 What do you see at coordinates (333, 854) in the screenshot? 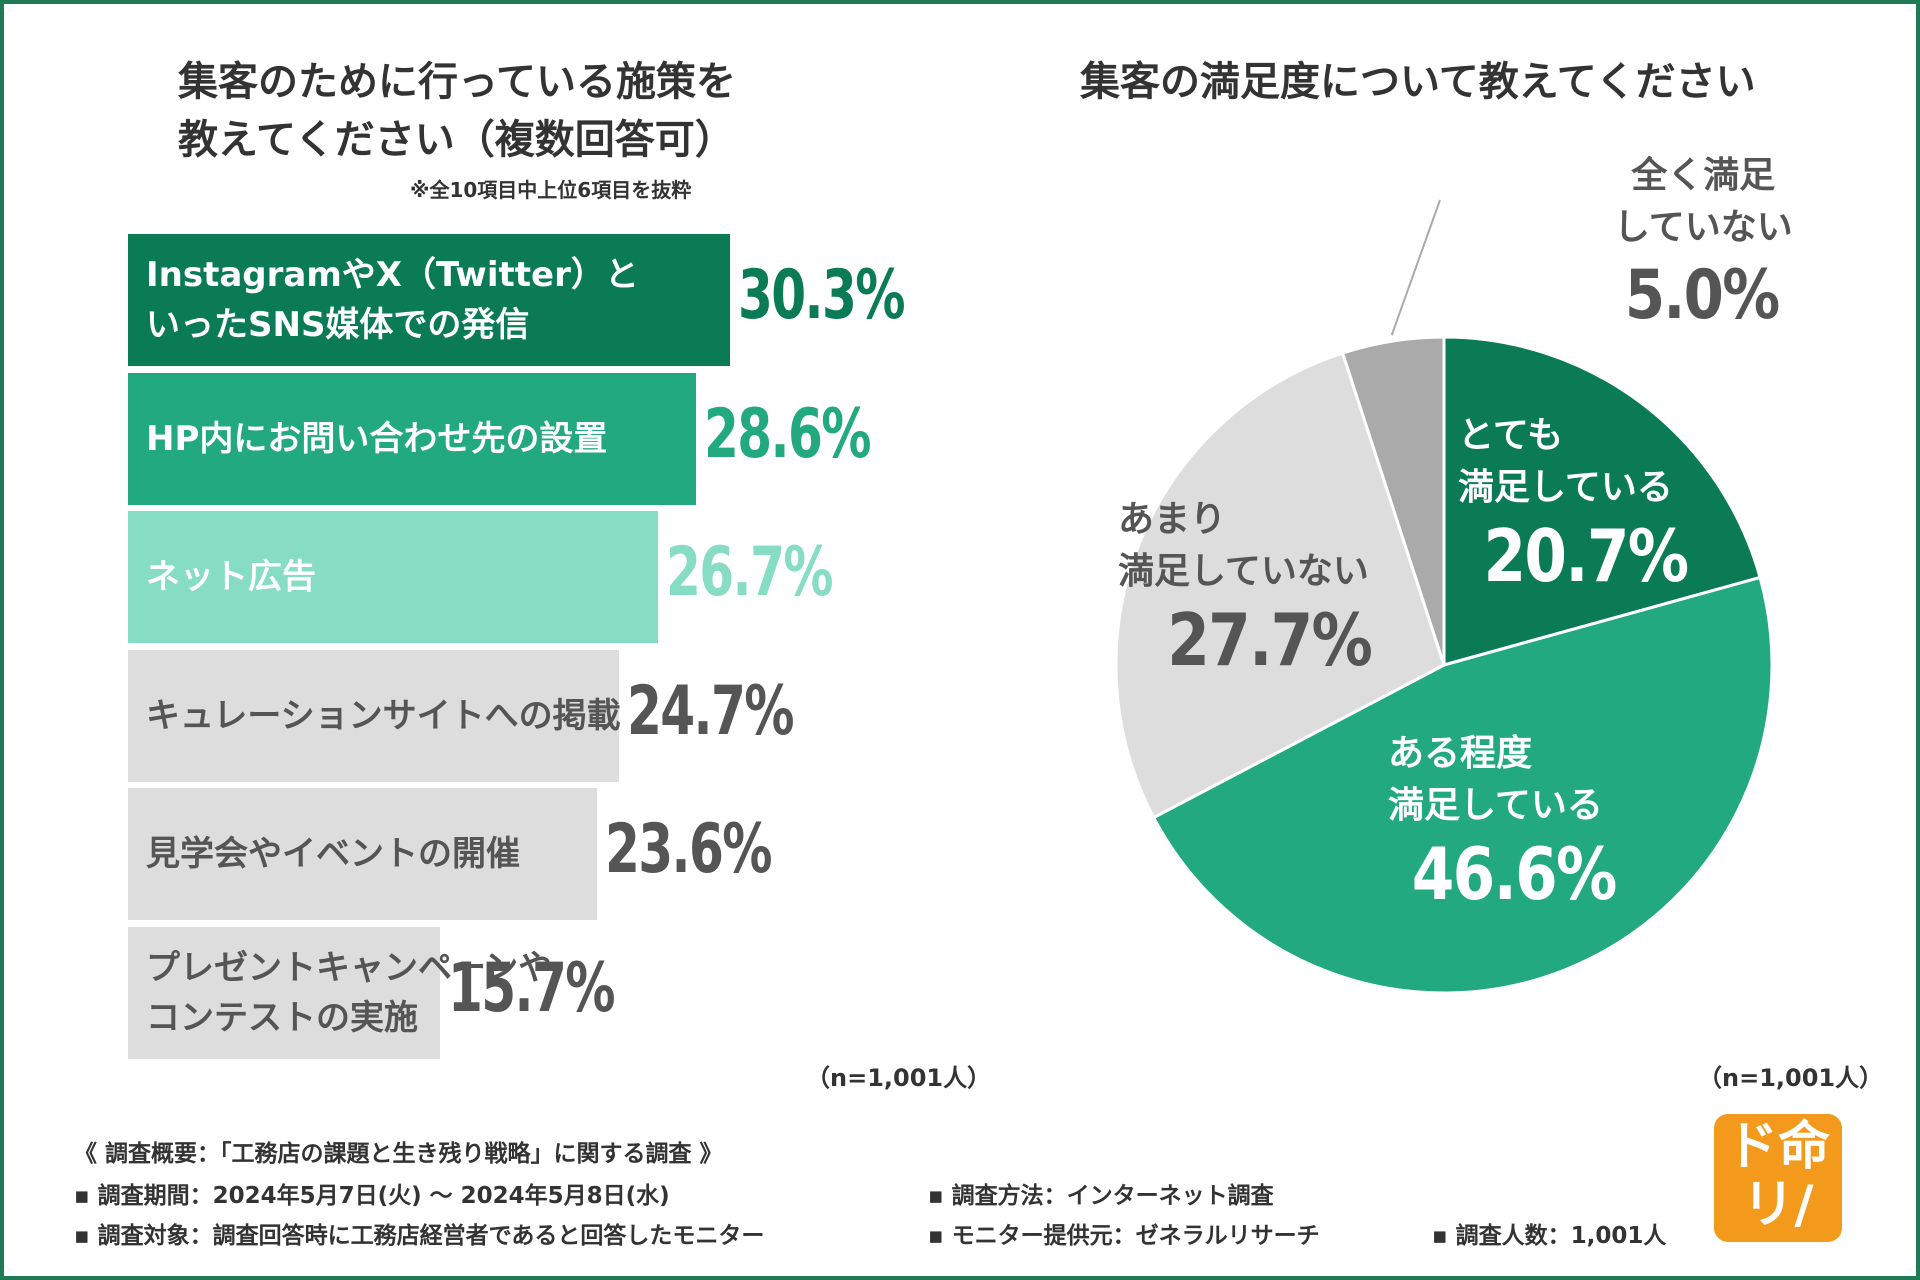
I see `bar-label-5: 見学会やイベントの開催` at bounding box center [333, 854].